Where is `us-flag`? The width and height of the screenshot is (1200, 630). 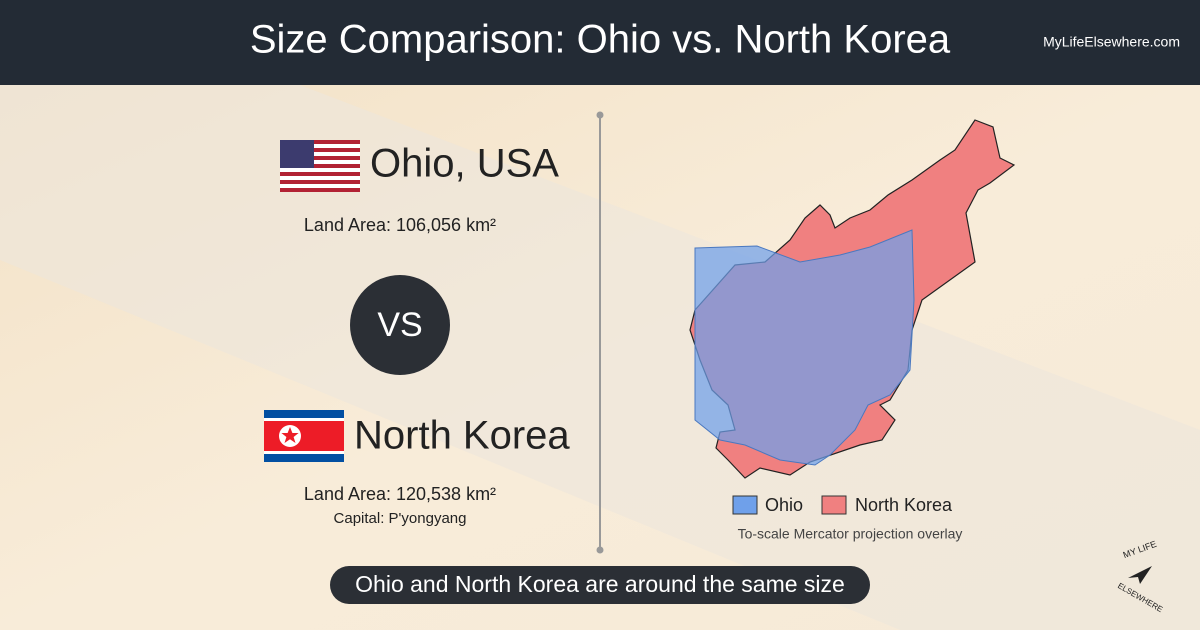
us-flag is located at coordinates (320, 166).